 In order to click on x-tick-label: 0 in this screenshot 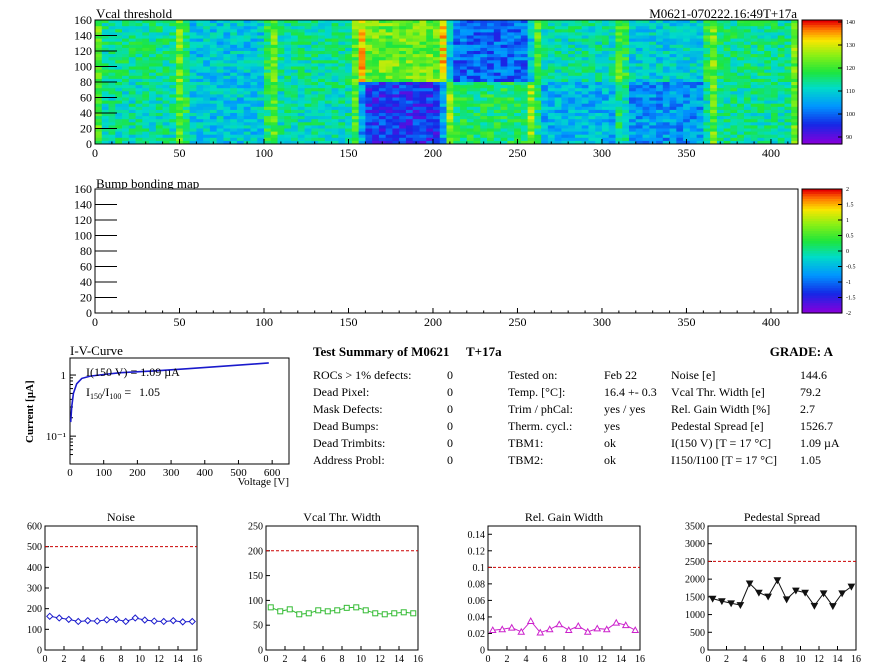, I will do `click(488, 659)`.